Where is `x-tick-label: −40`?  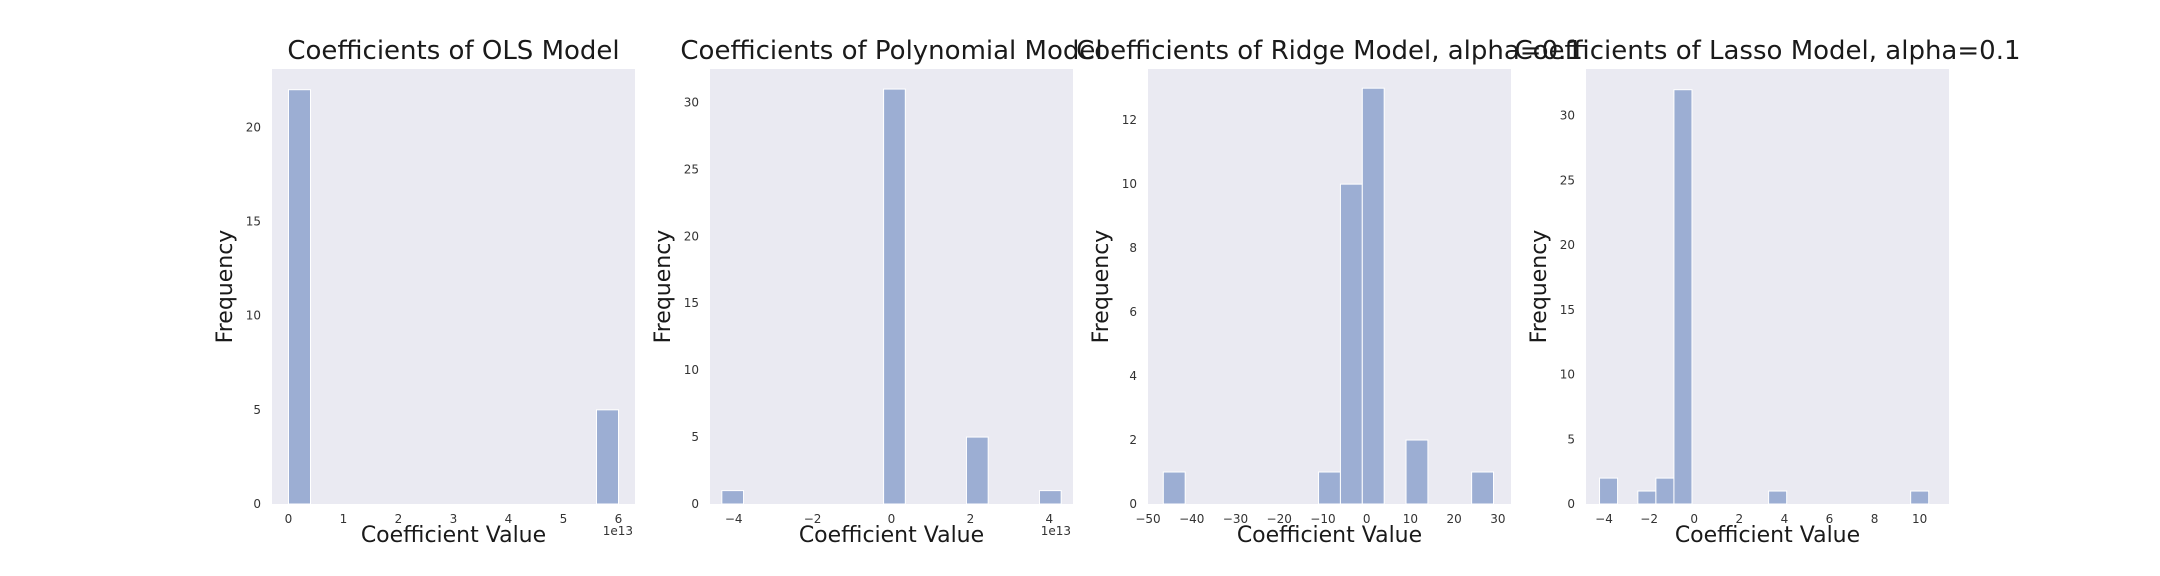 x-tick-label: −40 is located at coordinates (1191, 519).